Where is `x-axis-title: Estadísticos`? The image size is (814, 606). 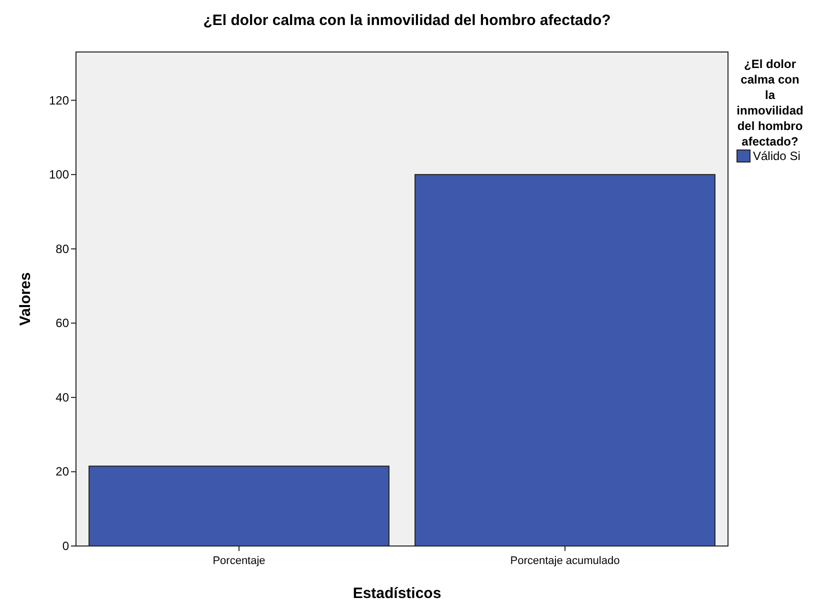
x-axis-title: Estadísticos is located at coordinates (397, 593).